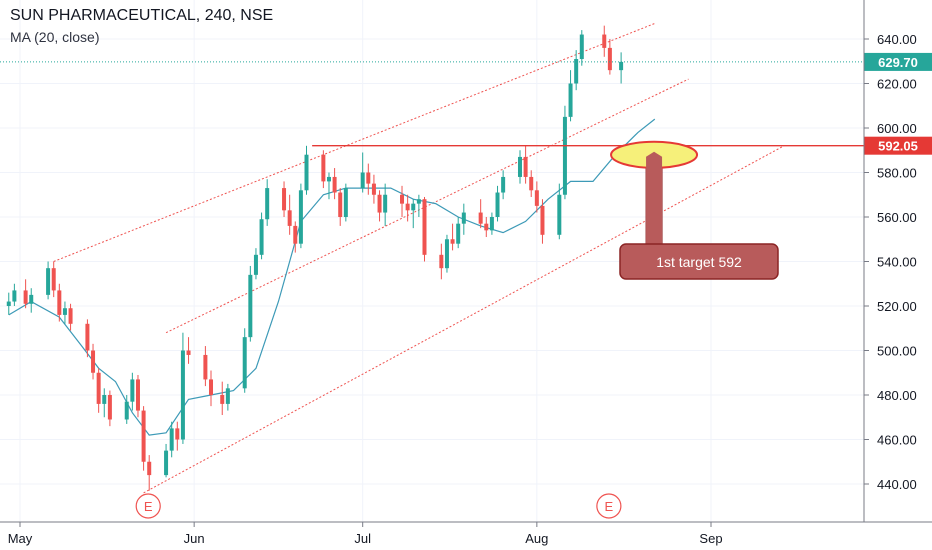  I want to click on earnings-marker-label: E, so click(609, 506).